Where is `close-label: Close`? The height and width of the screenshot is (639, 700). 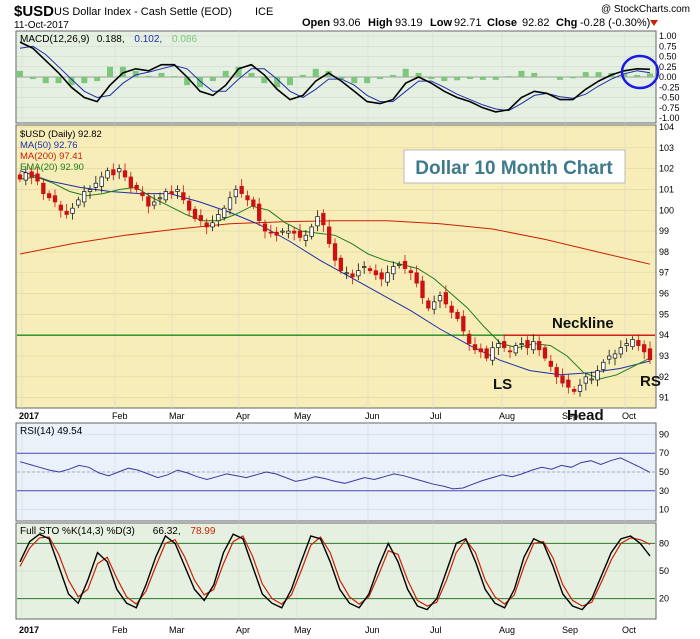
close-label: Close is located at coordinates (502, 23).